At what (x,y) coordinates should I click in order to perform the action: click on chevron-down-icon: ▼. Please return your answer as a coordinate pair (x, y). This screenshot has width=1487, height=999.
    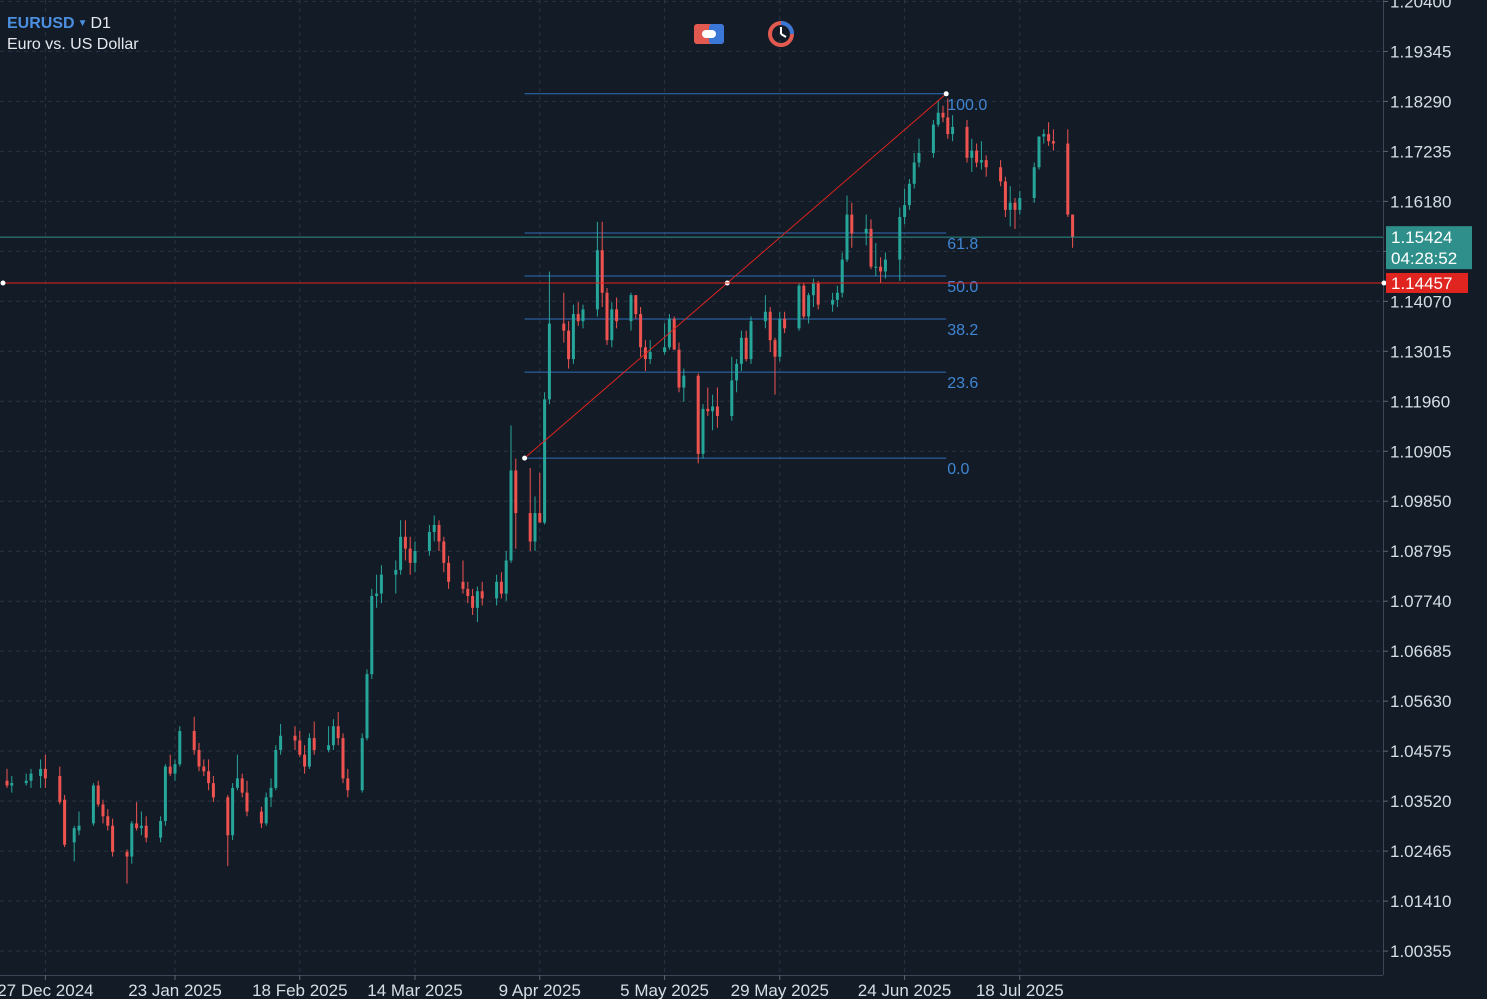
    Looking at the image, I should click on (82, 23).